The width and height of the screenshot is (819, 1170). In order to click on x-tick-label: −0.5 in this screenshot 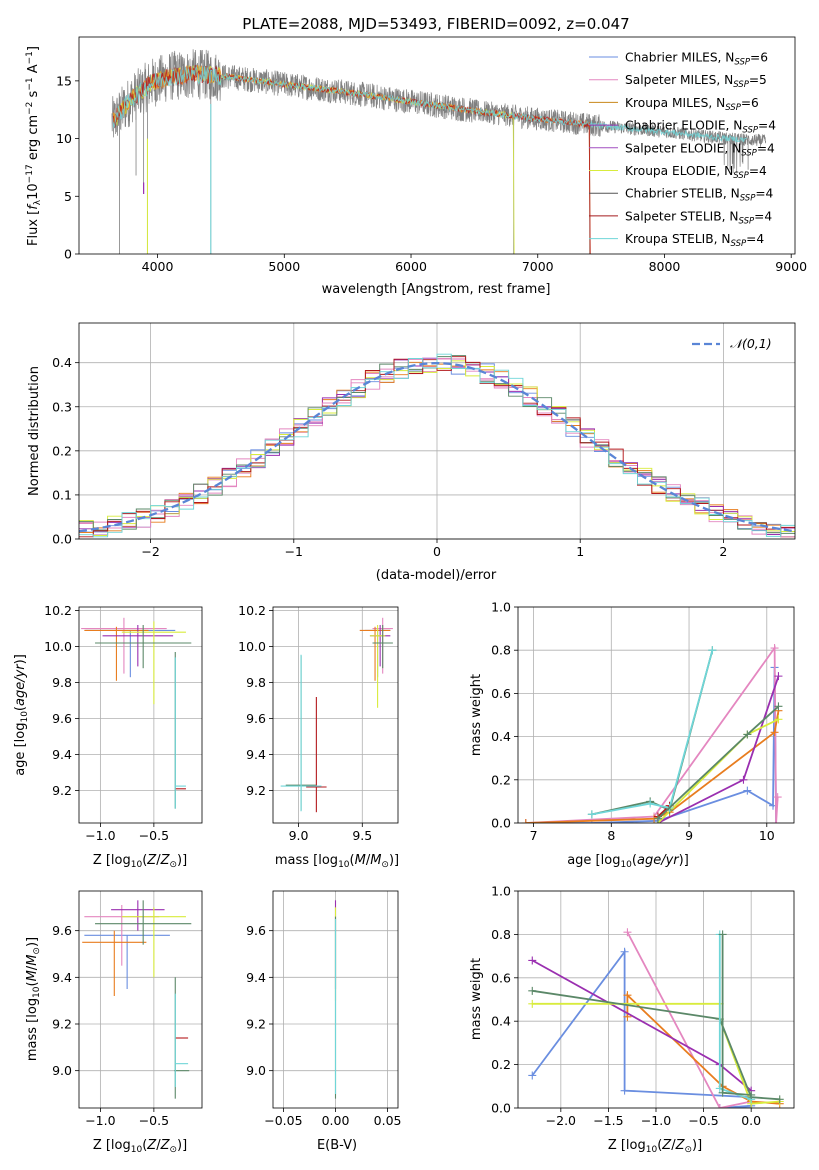, I will do `click(703, 1120)`.